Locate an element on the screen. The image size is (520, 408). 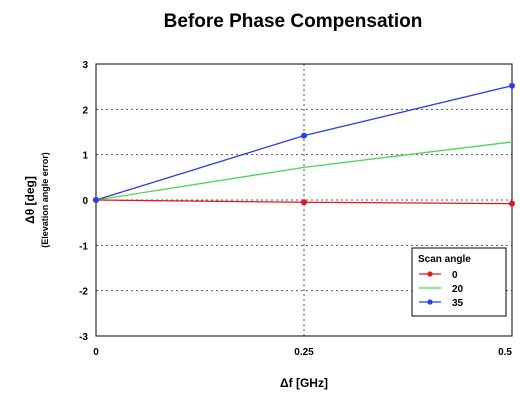
legend-items: 0 20 35 is located at coordinates (441, 289).